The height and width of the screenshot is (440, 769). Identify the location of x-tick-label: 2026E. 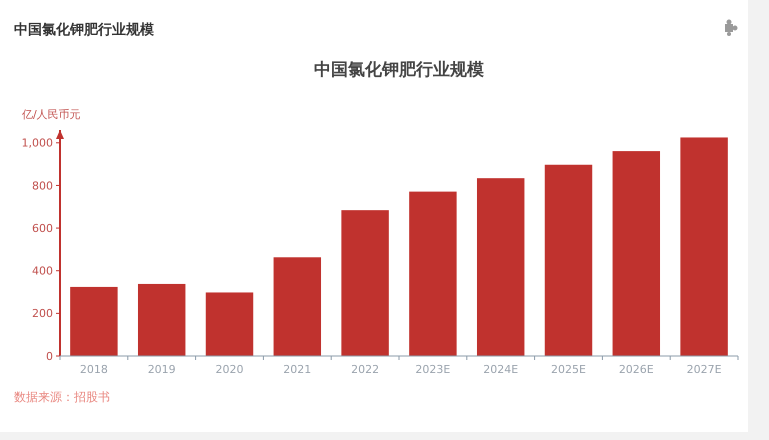
(636, 369).